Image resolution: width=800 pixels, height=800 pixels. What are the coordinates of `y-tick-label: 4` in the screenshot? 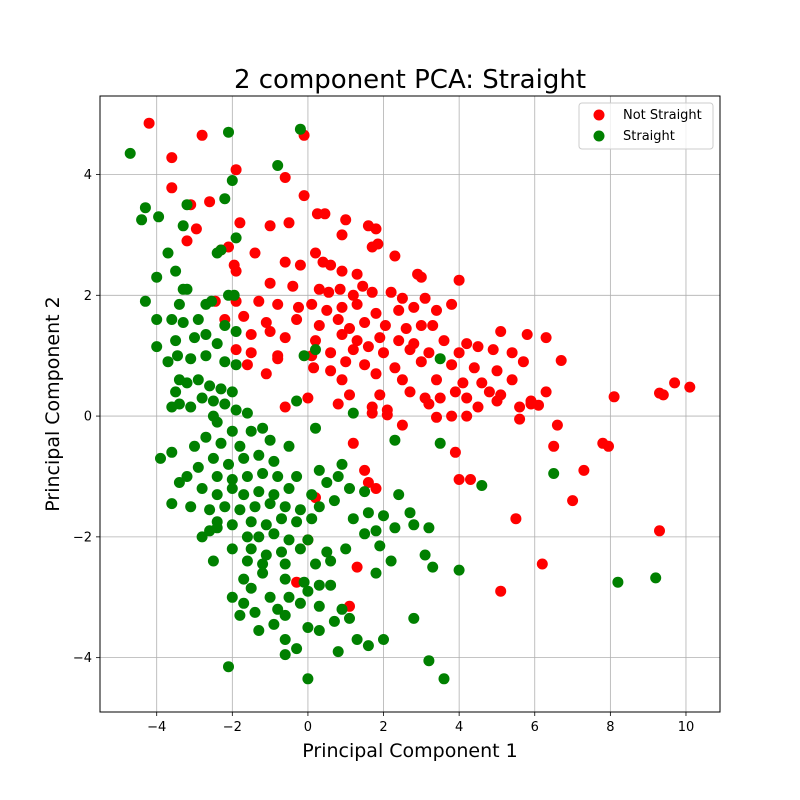 It's located at (88, 175).